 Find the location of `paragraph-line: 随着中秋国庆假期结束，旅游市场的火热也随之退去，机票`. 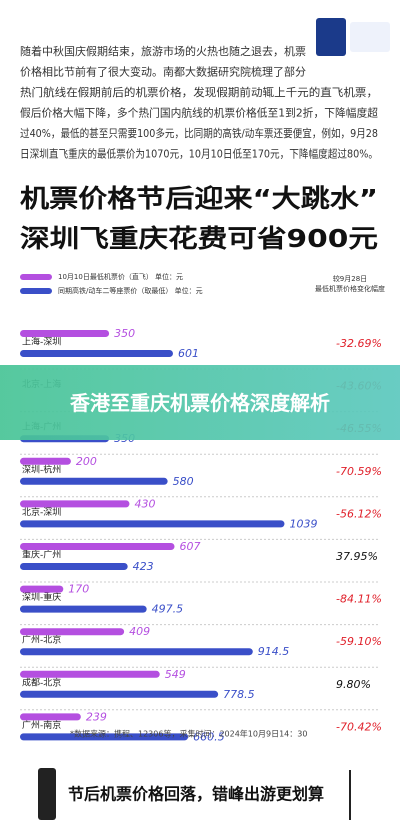

paragraph-line: 随着中秋国庆假期结束，旅游市场的火热也随之退去，机票 is located at coordinates (163, 51).